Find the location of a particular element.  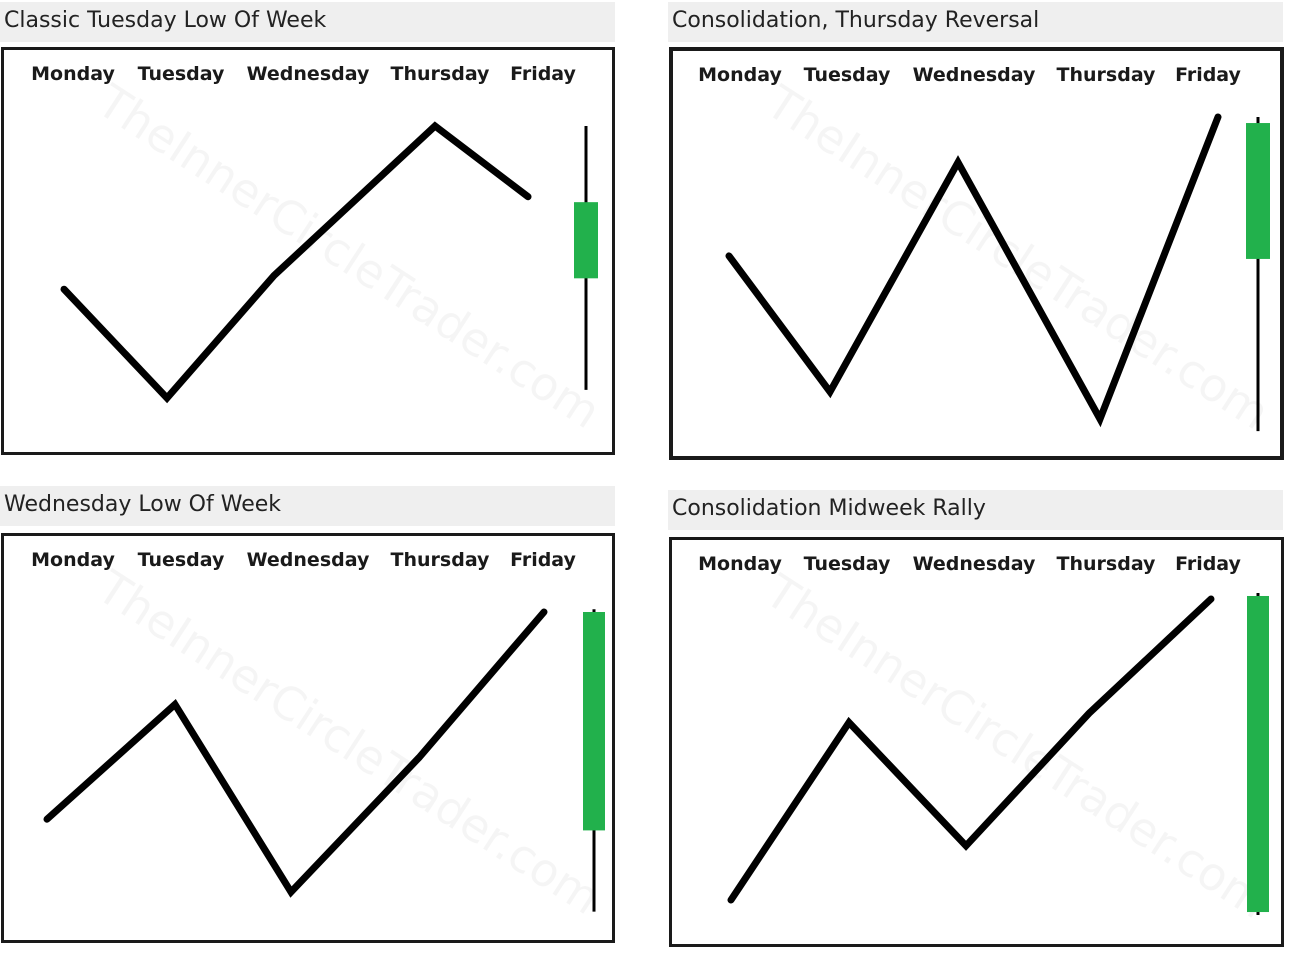

chart-title: Classic Tuesday Low Of Week is located at coordinates (307, 22).